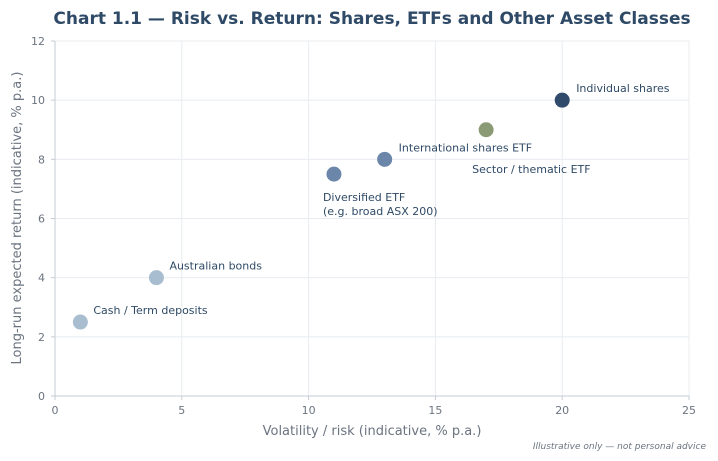 The height and width of the screenshot is (461, 718). What do you see at coordinates (372, 431) in the screenshot?
I see `x-axis-label: Volatility / risk (indicative, % p.a.)` at bounding box center [372, 431].